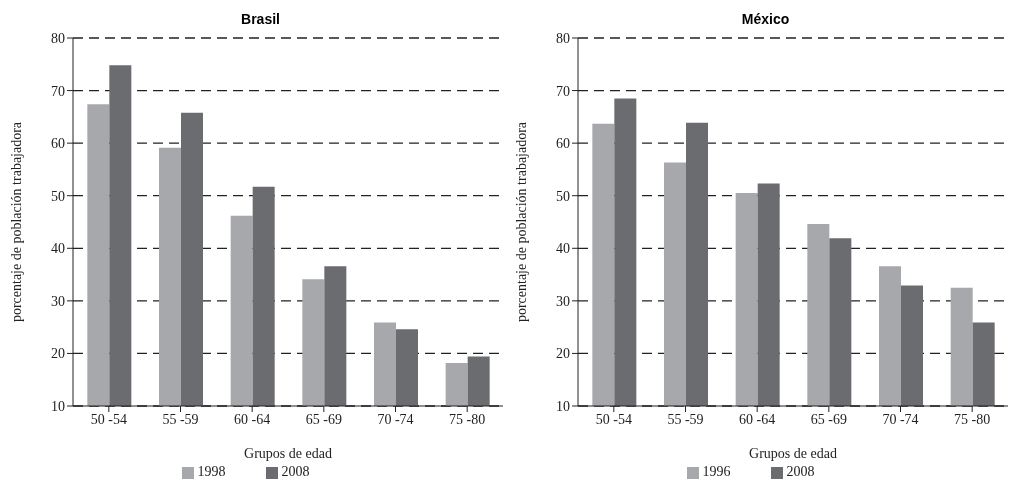 The height and width of the screenshot is (489, 1031). Describe the element at coordinates (211, 471) in the screenshot. I see `legend-label: 1998` at that location.